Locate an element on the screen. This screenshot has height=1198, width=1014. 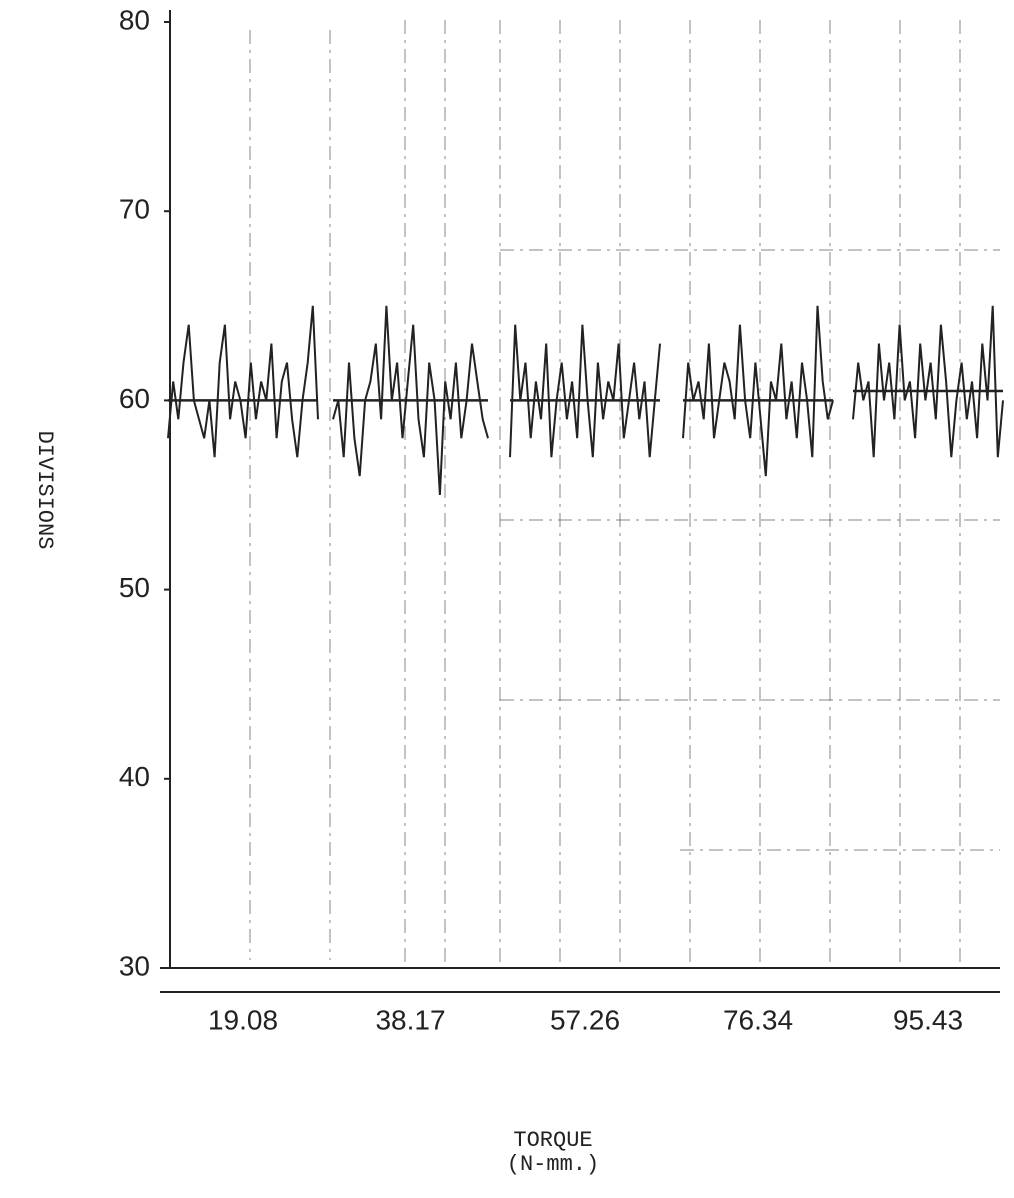
y-tick-label: 30 is located at coordinates (134, 965).